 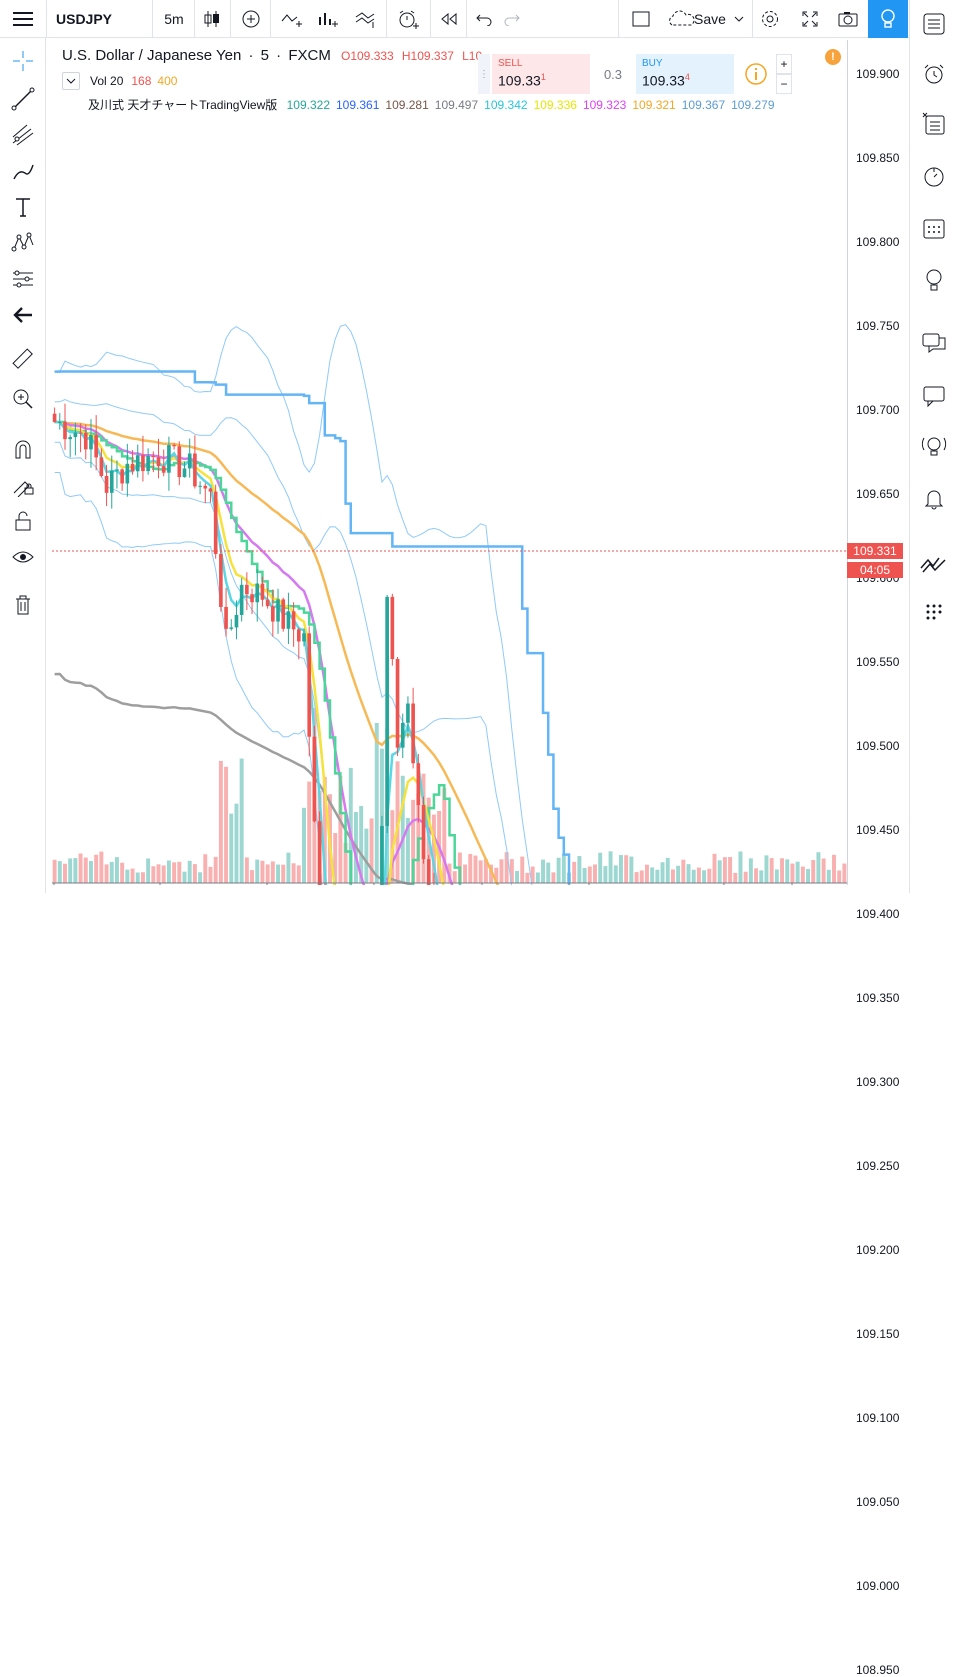 What do you see at coordinates (875, 551) in the screenshot?
I see `current-price-label: 109.331` at bounding box center [875, 551].